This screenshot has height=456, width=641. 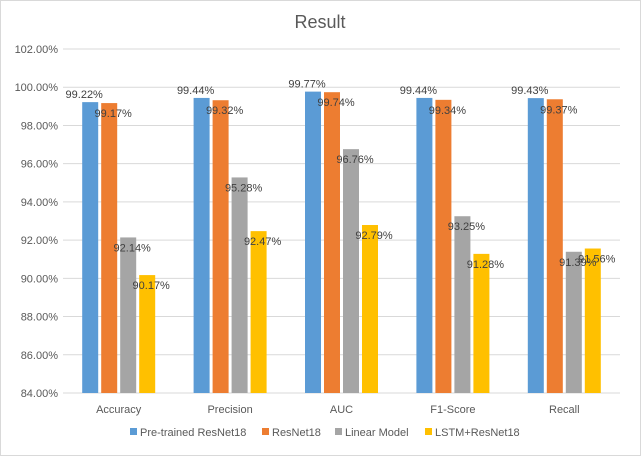 What do you see at coordinates (40, 279) in the screenshot?
I see `y-tick-label: 90.00%` at bounding box center [40, 279].